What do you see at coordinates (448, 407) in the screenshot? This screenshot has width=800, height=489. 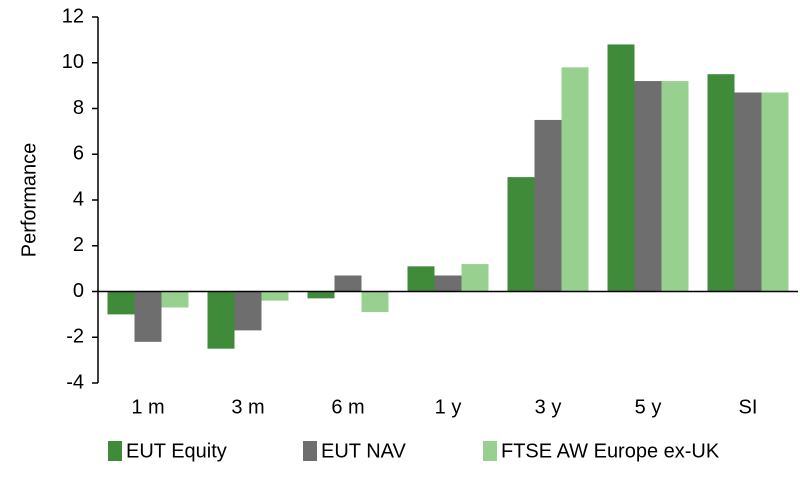 I see `x-tick-label: 1 y` at bounding box center [448, 407].